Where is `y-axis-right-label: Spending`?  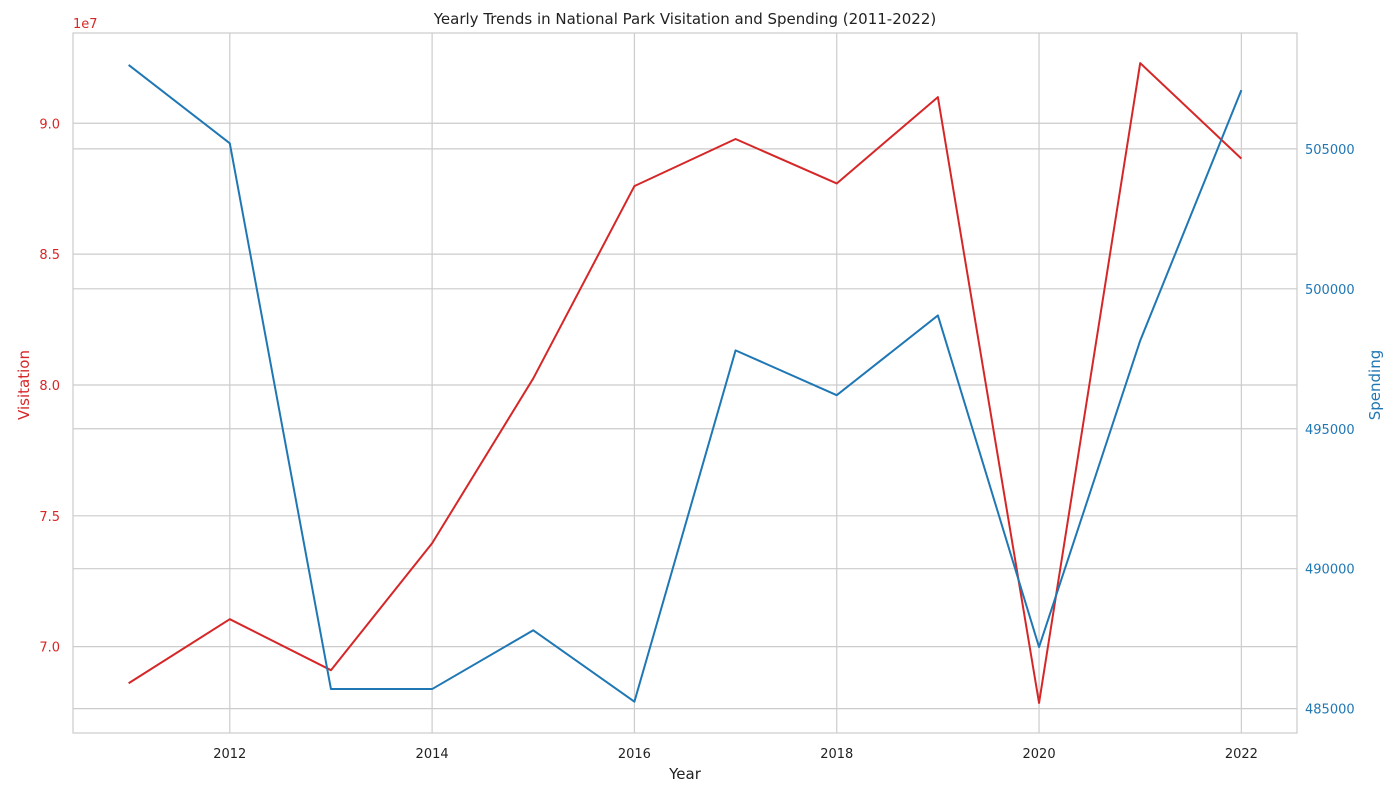
y-axis-right-label: Spending is located at coordinates (1375, 385).